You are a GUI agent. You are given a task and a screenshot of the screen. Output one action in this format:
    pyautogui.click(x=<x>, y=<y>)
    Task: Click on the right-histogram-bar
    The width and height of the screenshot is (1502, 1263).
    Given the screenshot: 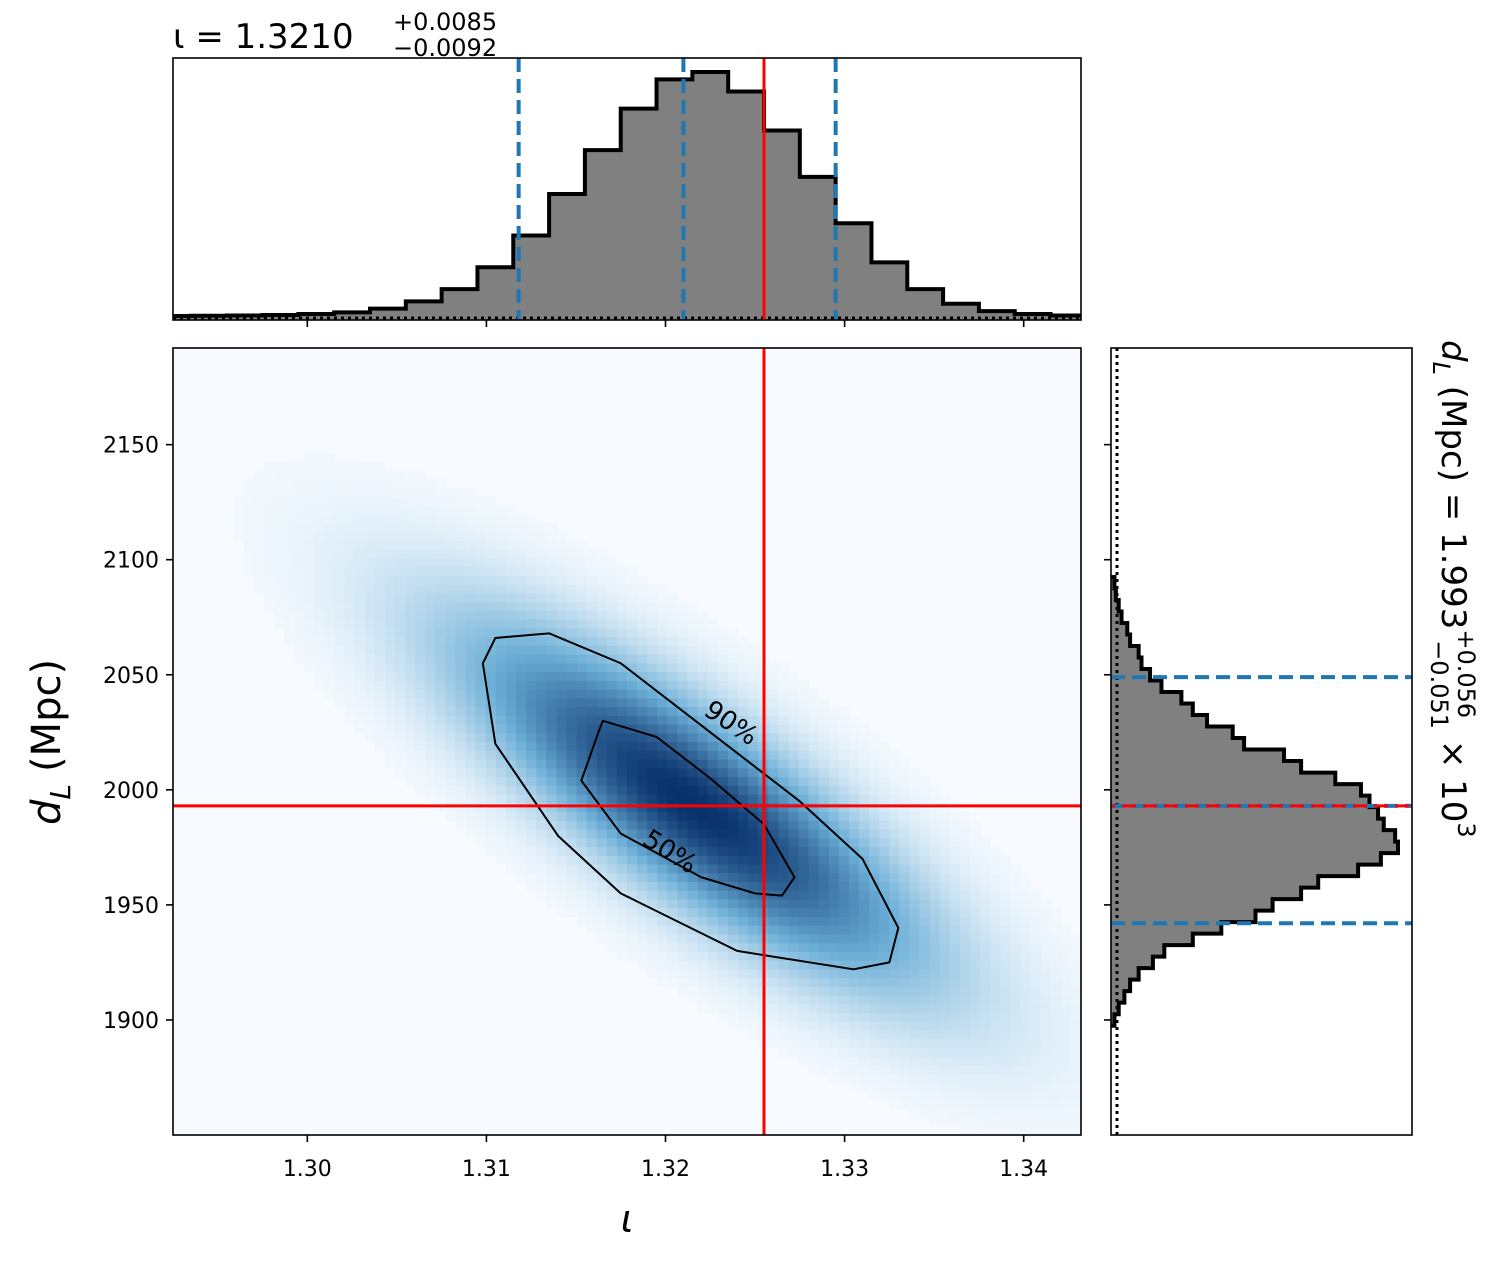 What is the action you would take?
    pyautogui.click(x=1192, y=905)
    